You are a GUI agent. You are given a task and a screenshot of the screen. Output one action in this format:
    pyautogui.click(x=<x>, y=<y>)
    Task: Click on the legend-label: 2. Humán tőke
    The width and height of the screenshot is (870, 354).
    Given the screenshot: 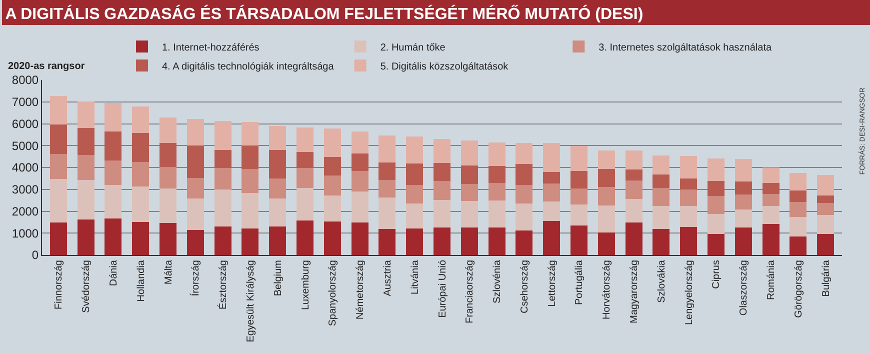 What is the action you would take?
    pyautogui.click(x=413, y=48)
    